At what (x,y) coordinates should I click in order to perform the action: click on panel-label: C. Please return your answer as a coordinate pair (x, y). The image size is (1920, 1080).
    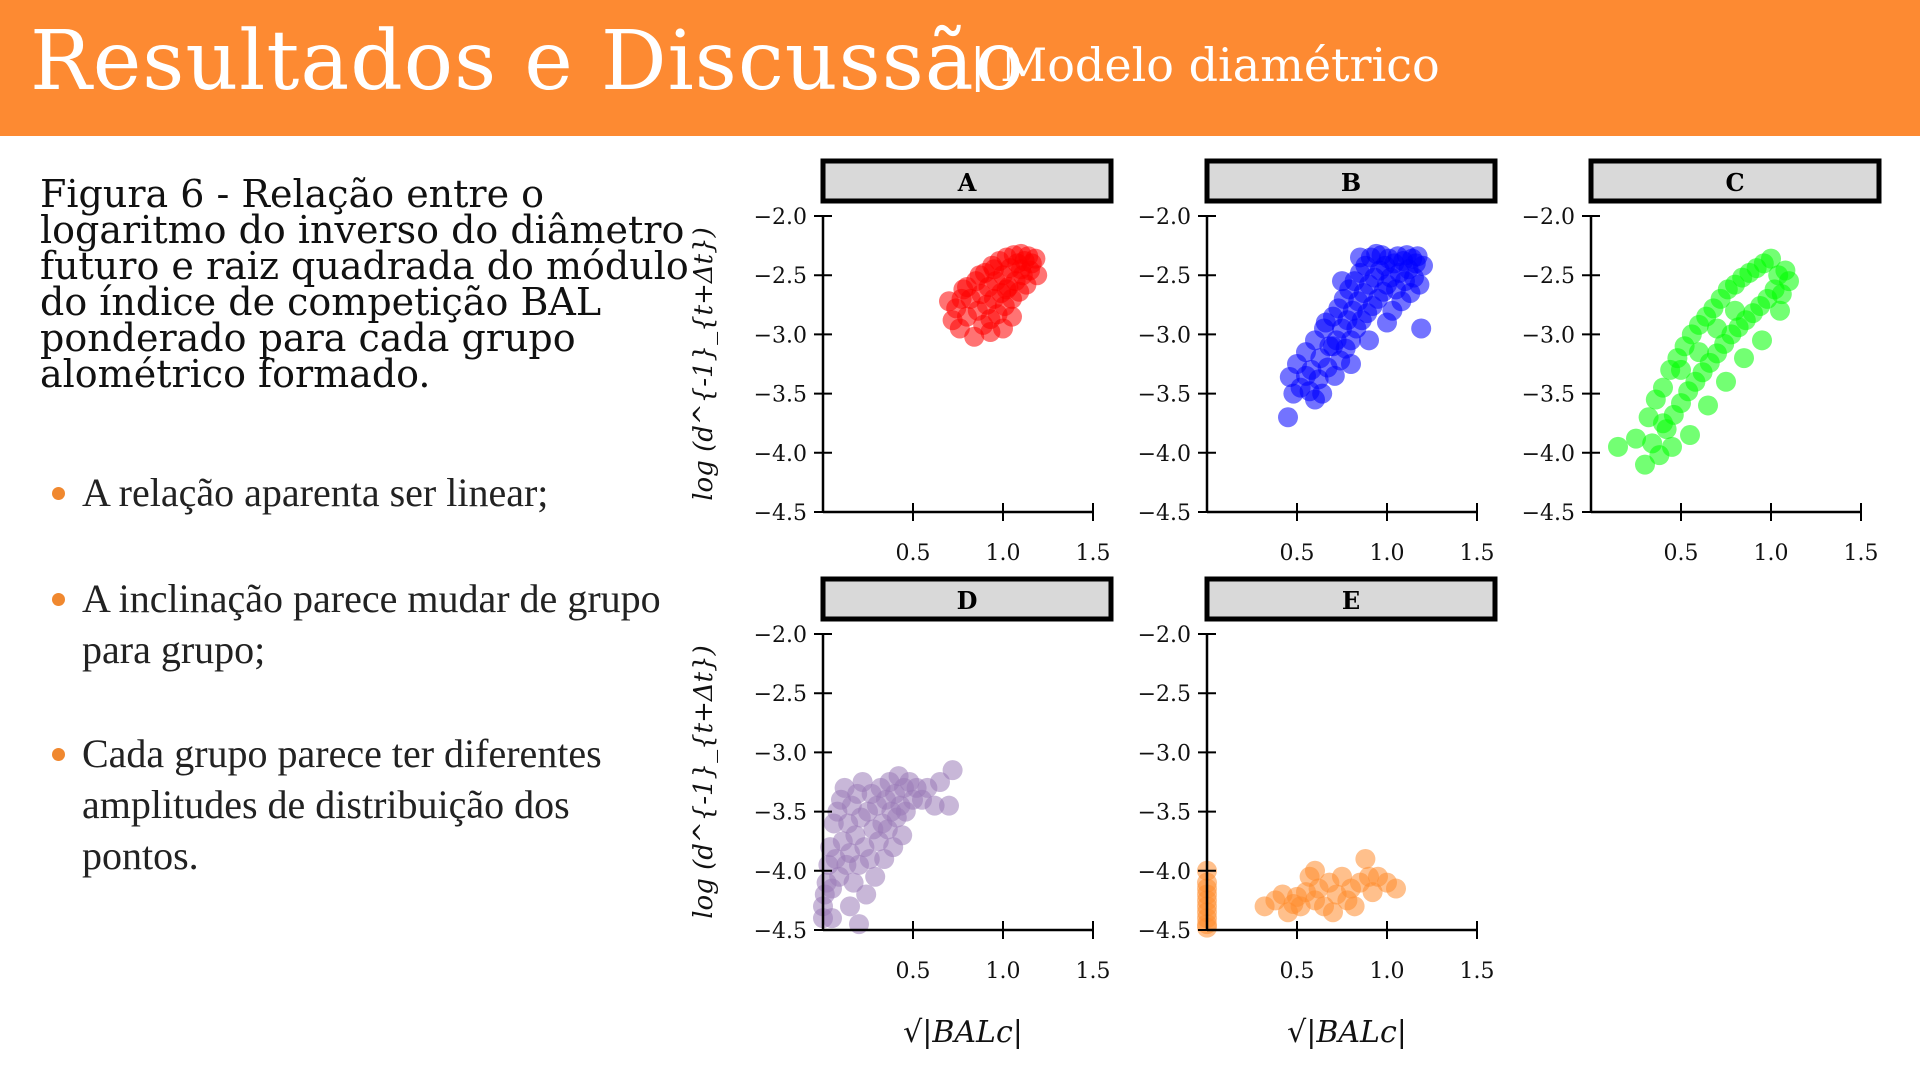
    Looking at the image, I should click on (1734, 182).